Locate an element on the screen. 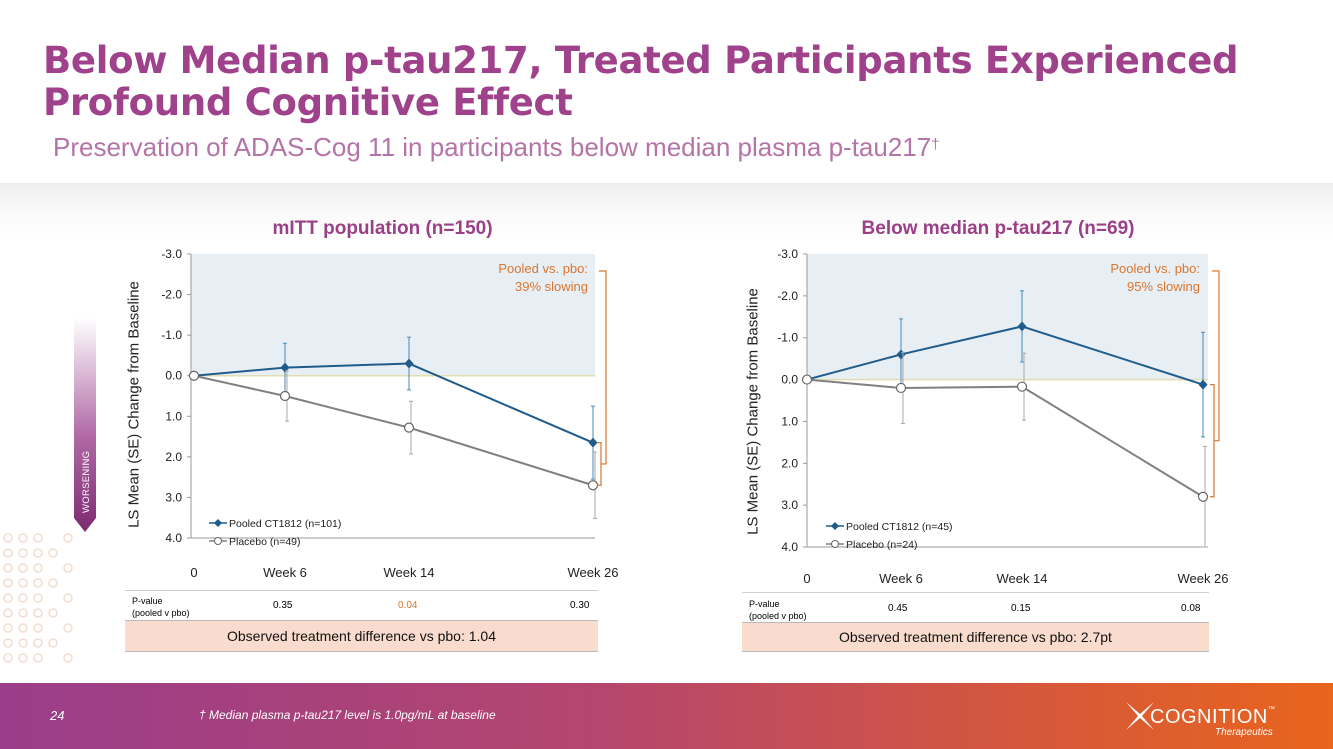  logo-wordmark: COGNITION™ is located at coordinates (1212, 717).